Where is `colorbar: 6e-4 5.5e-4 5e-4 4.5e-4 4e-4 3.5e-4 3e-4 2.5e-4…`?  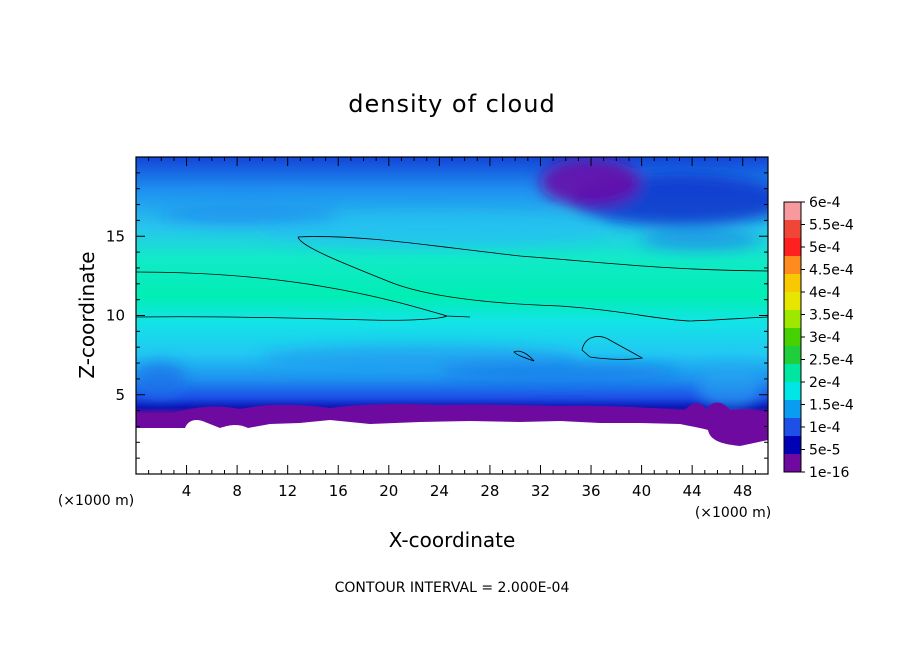 colorbar: 6e-4 5.5e-4 5e-4 4.5e-4 4e-4 3.5e-4 3e-4 2.5e-4… is located at coordinates (818, 338).